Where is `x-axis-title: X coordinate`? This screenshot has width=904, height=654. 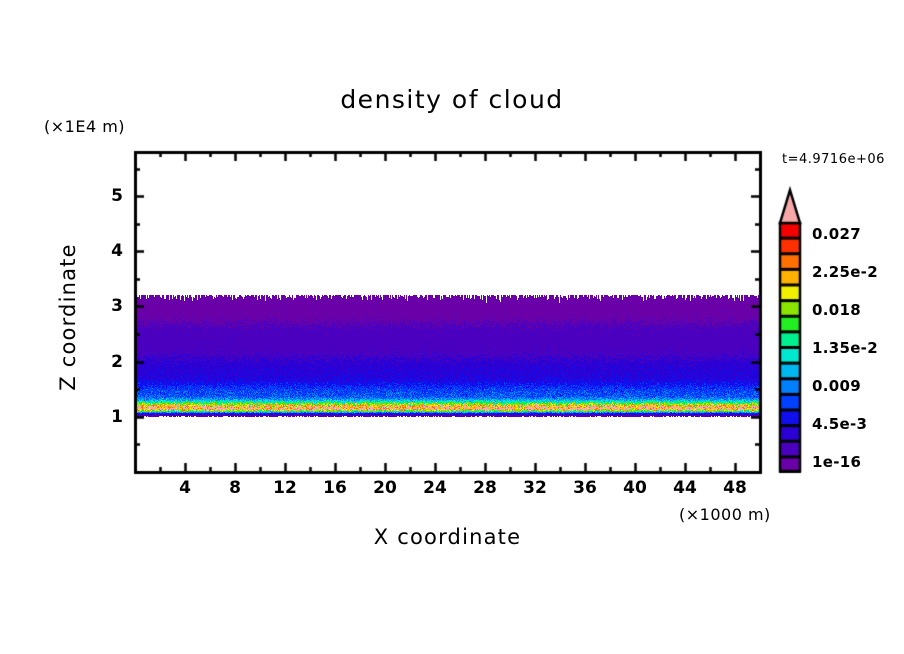 x-axis-title: X coordinate is located at coordinates (447, 537).